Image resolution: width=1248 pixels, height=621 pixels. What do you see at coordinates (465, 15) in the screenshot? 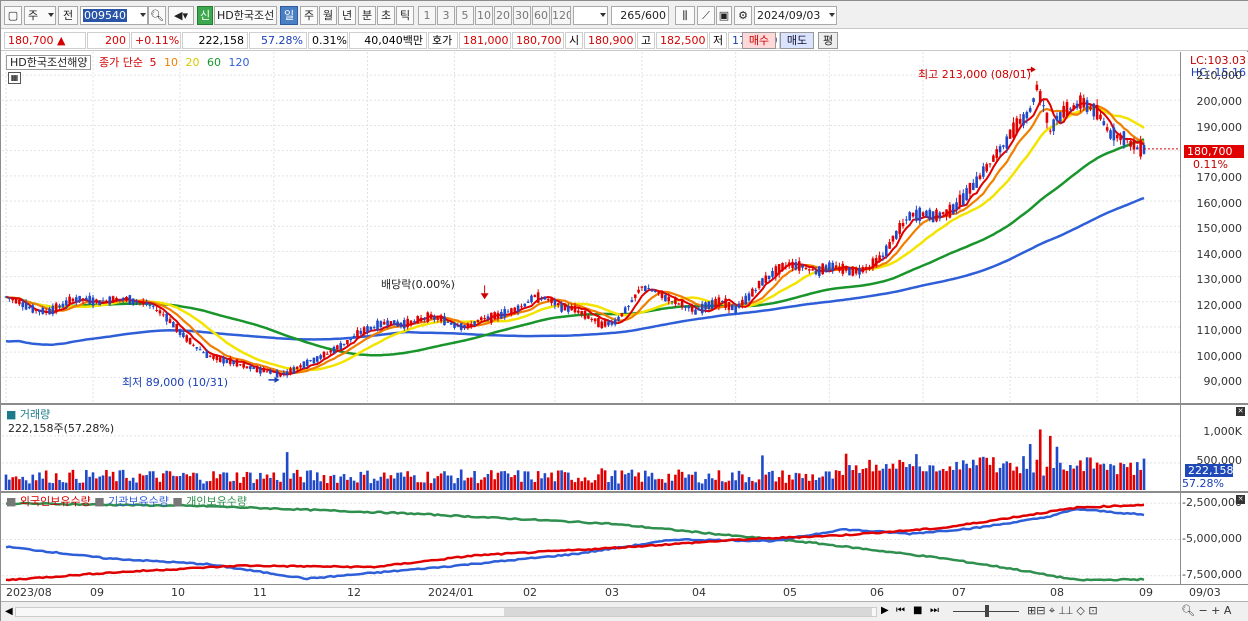
I see `interval-5: 5` at bounding box center [465, 15].